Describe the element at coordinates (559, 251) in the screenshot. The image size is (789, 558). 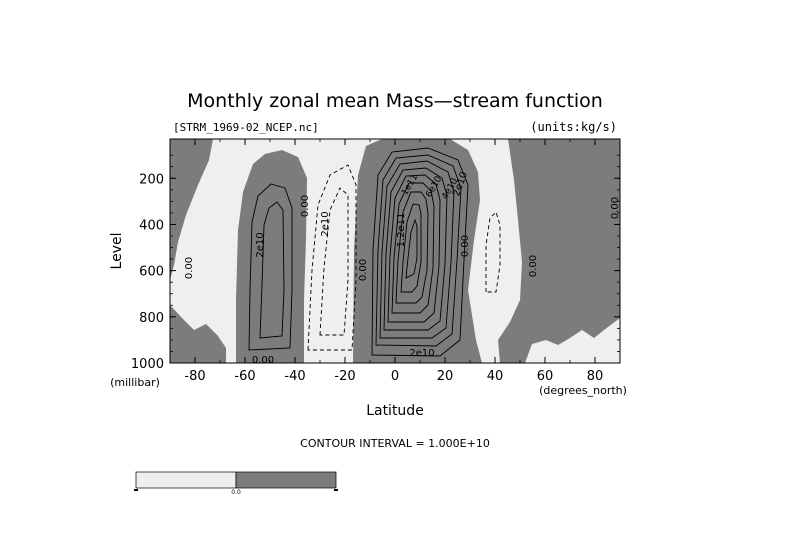
I see `region-right` at that location.